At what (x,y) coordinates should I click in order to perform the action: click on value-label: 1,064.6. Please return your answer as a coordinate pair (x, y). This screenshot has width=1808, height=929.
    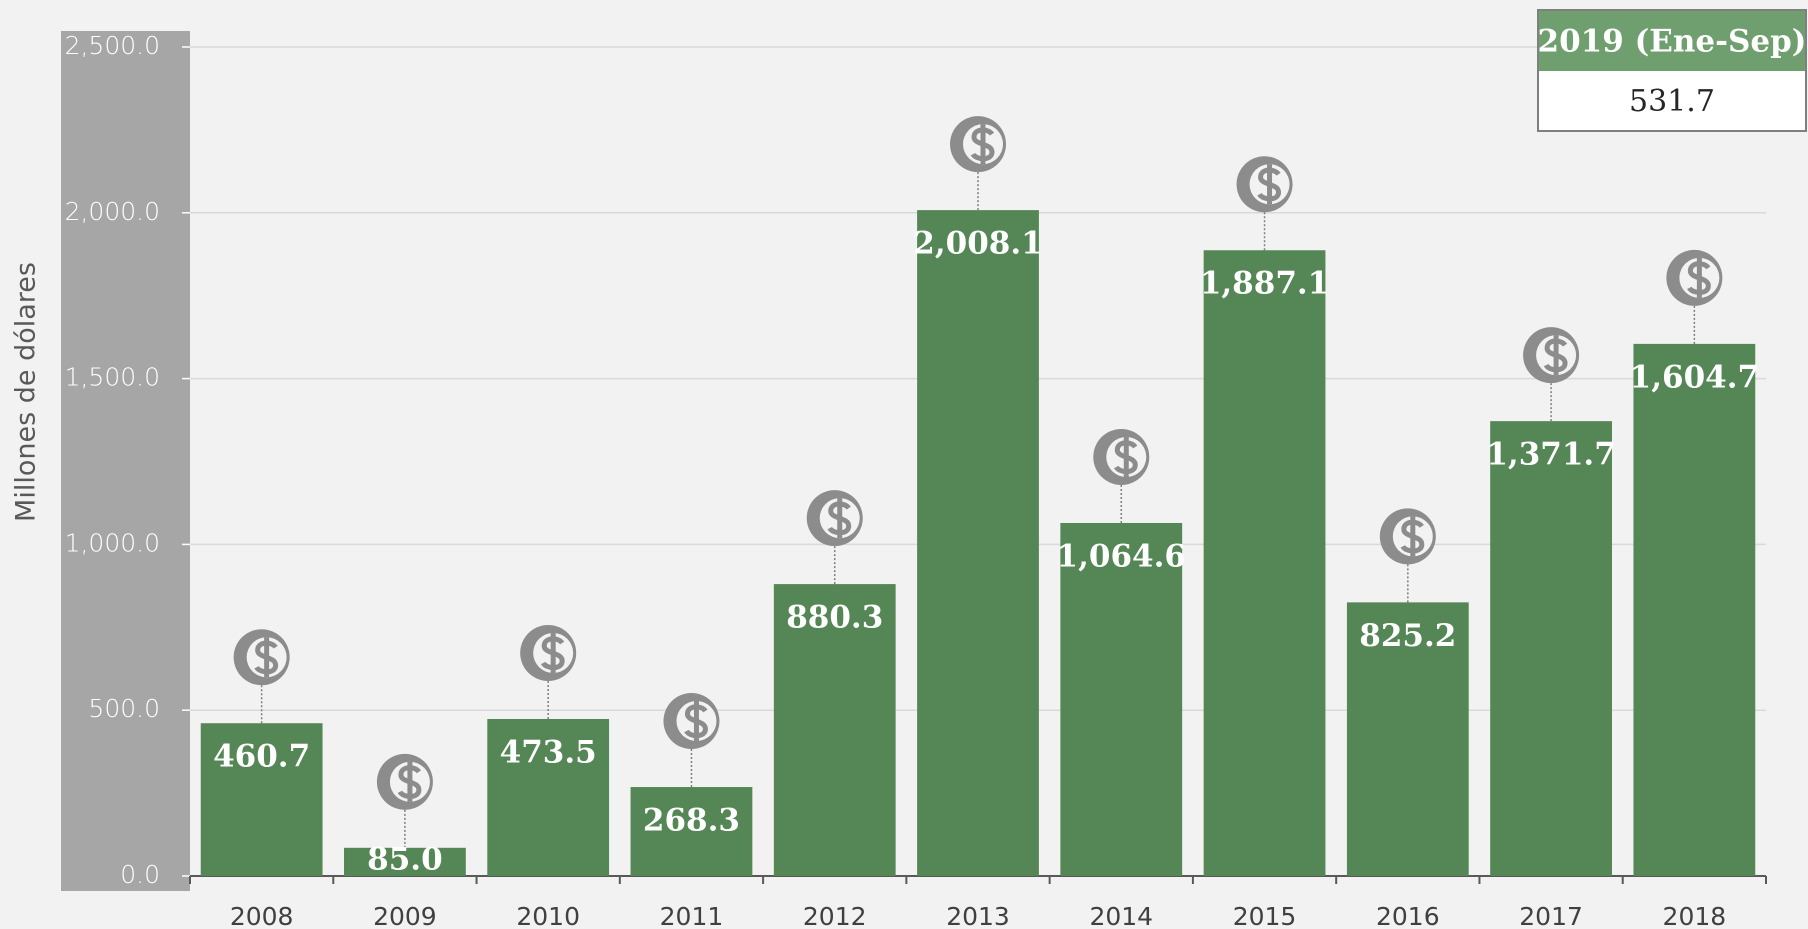
    Looking at the image, I should click on (1121, 556).